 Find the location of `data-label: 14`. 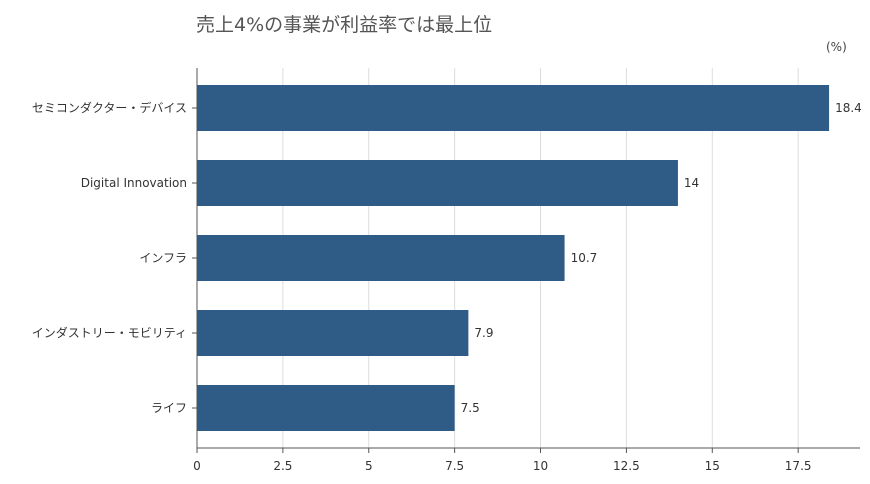

data-label: 14 is located at coordinates (691, 183).